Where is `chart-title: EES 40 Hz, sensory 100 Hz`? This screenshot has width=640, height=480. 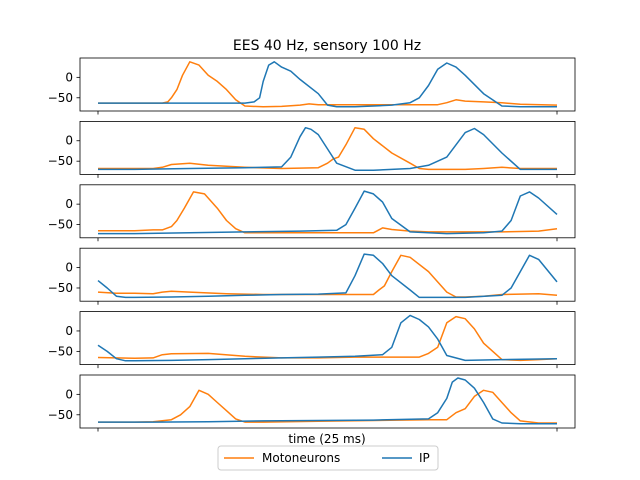 chart-title: EES 40 Hz, sensory 100 Hz is located at coordinates (327, 46).